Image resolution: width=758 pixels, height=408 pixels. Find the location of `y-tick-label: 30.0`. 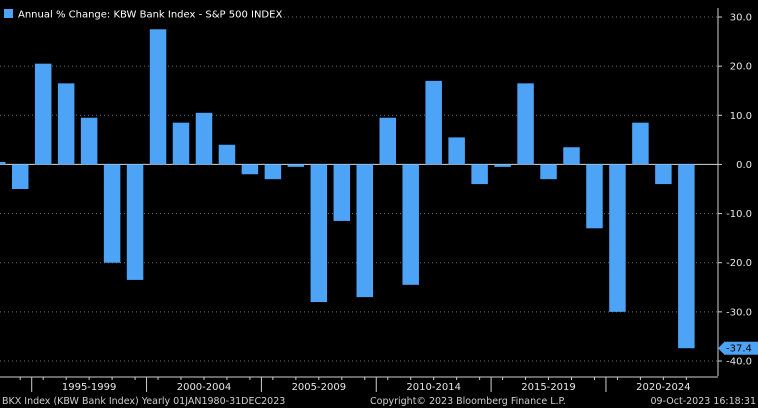

y-tick-label: 30.0 is located at coordinates (741, 18).